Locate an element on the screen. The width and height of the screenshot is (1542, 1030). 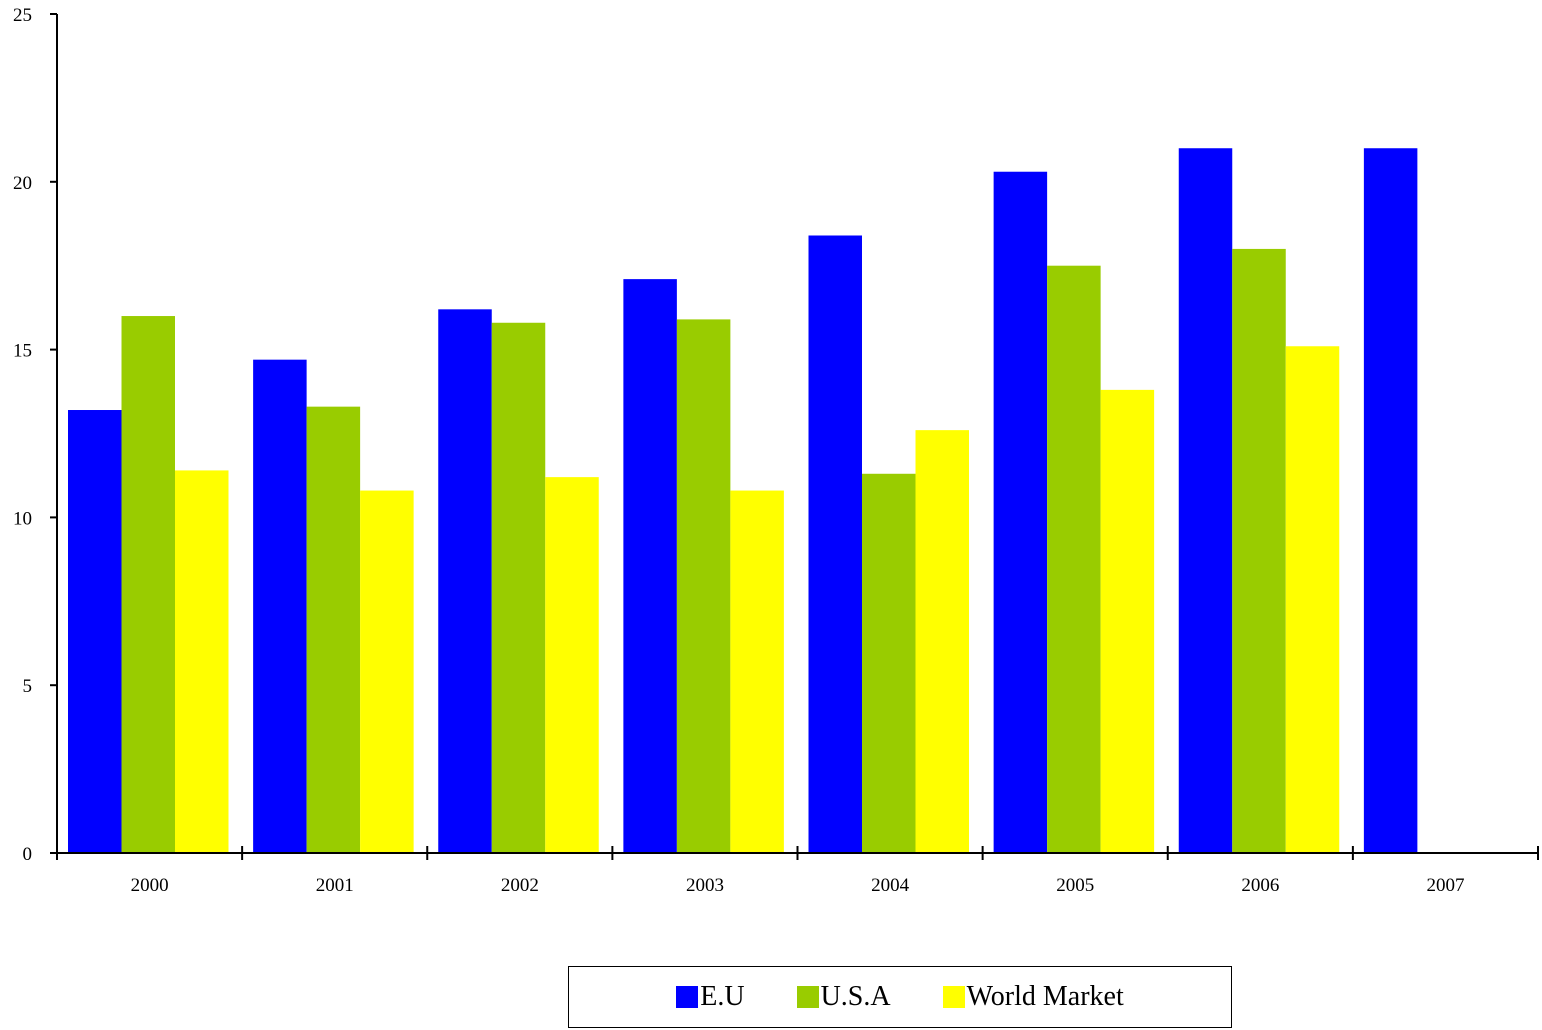
y-tick-label: 25 is located at coordinates (22, 15).